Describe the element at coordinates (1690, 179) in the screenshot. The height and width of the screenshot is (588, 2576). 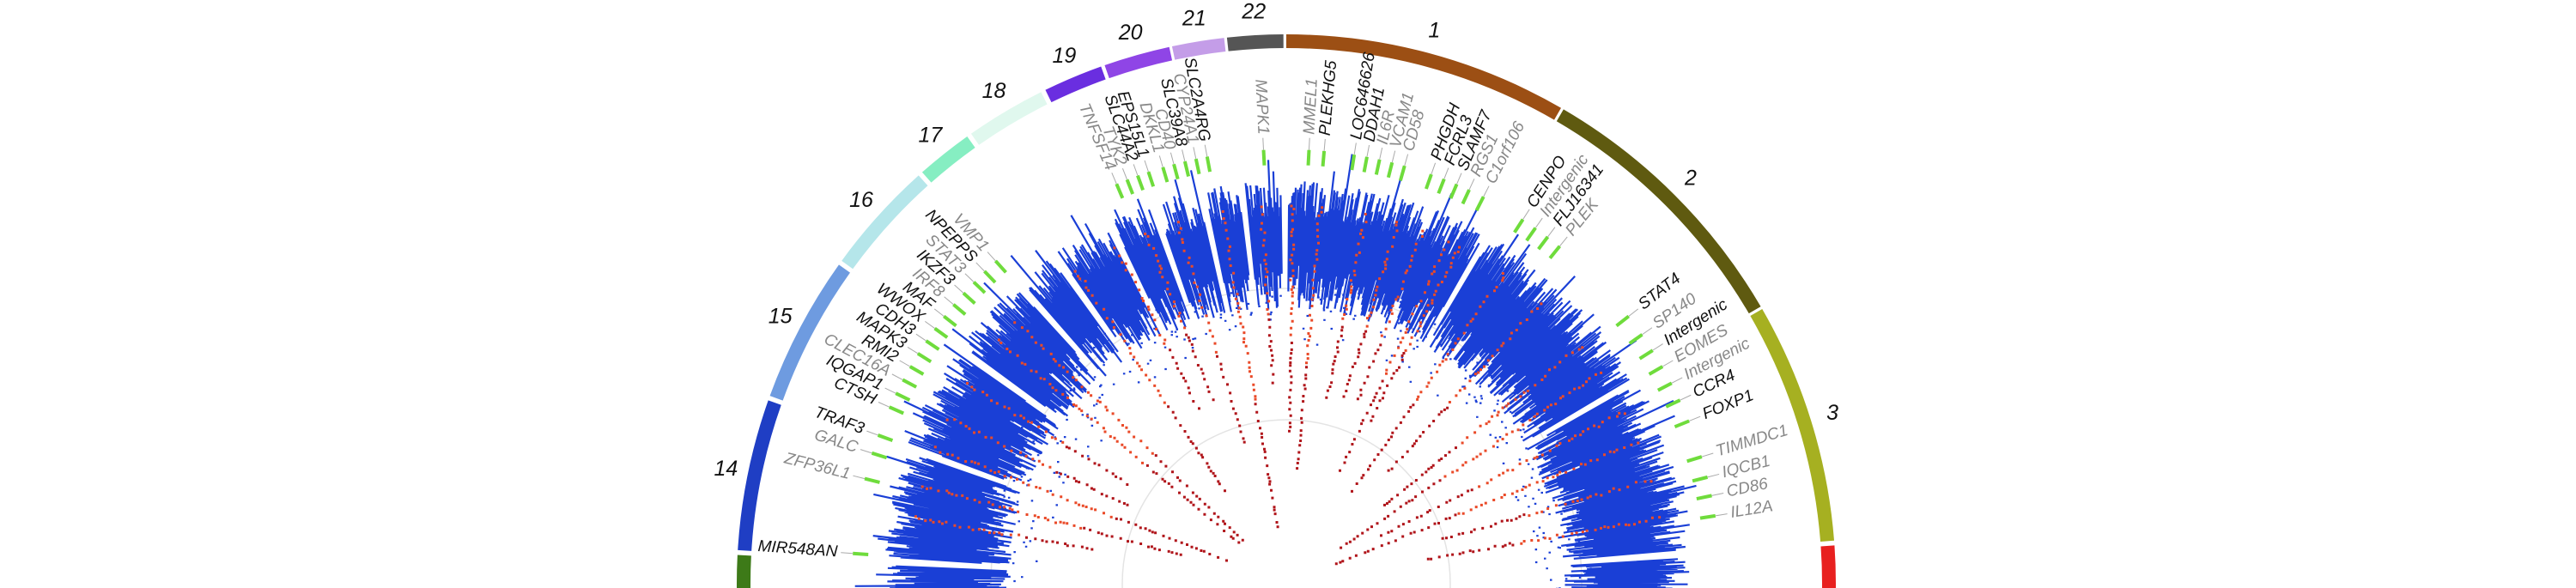
I see `chromosome-label: 2` at that location.